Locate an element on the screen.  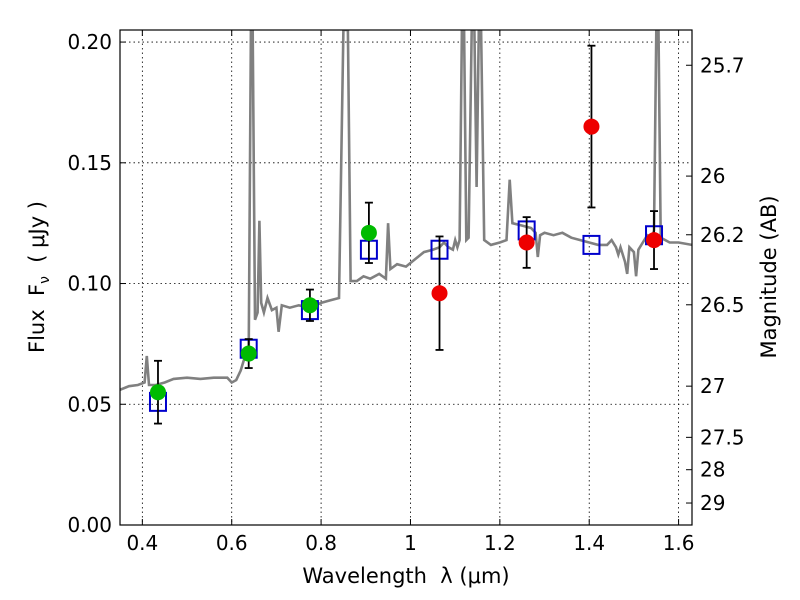
x-tick-label: 1 is located at coordinates (410, 543).